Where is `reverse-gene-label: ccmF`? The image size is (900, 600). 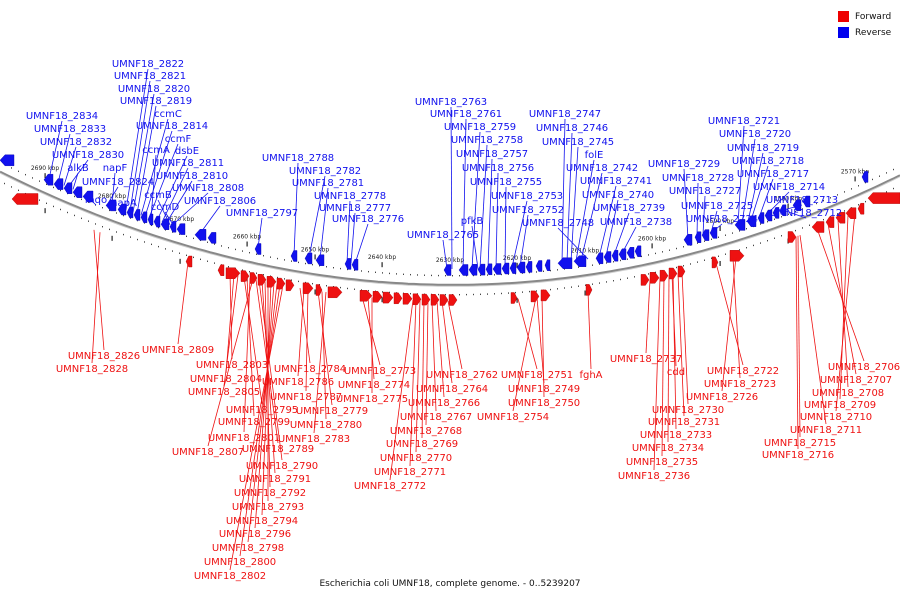
reverse-gene-label: ccmF is located at coordinates (178, 139).